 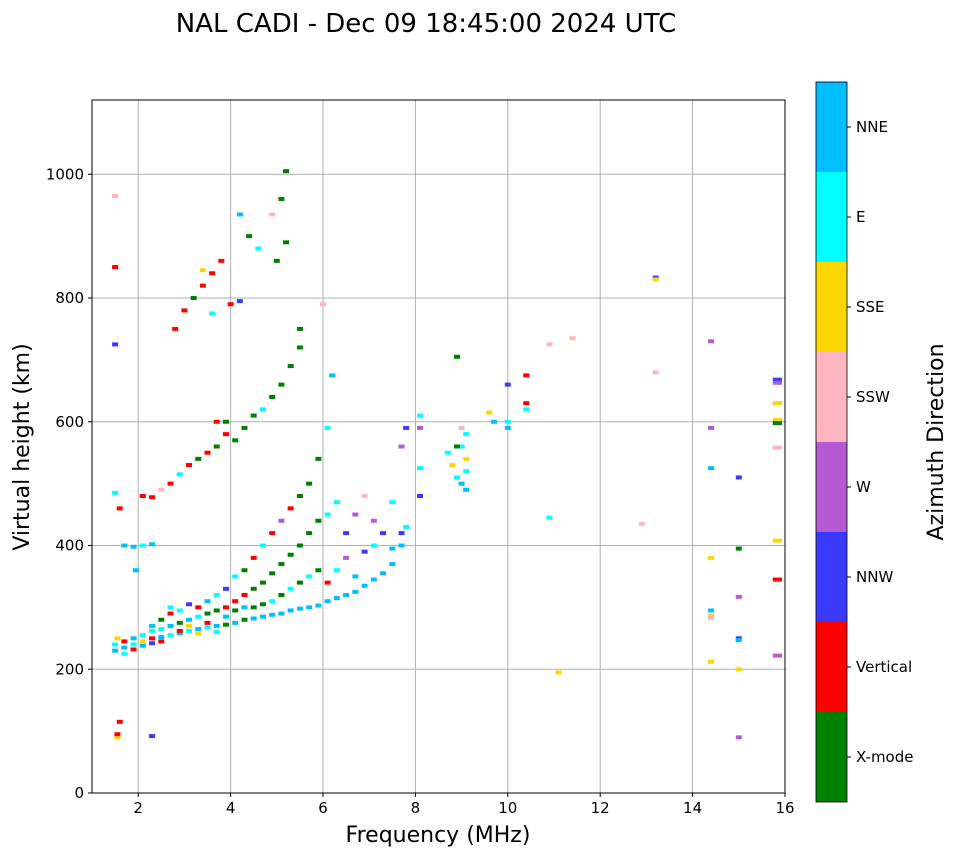 I want to click on colorbar-label: Azimuth Direction, so click(x=936, y=441).